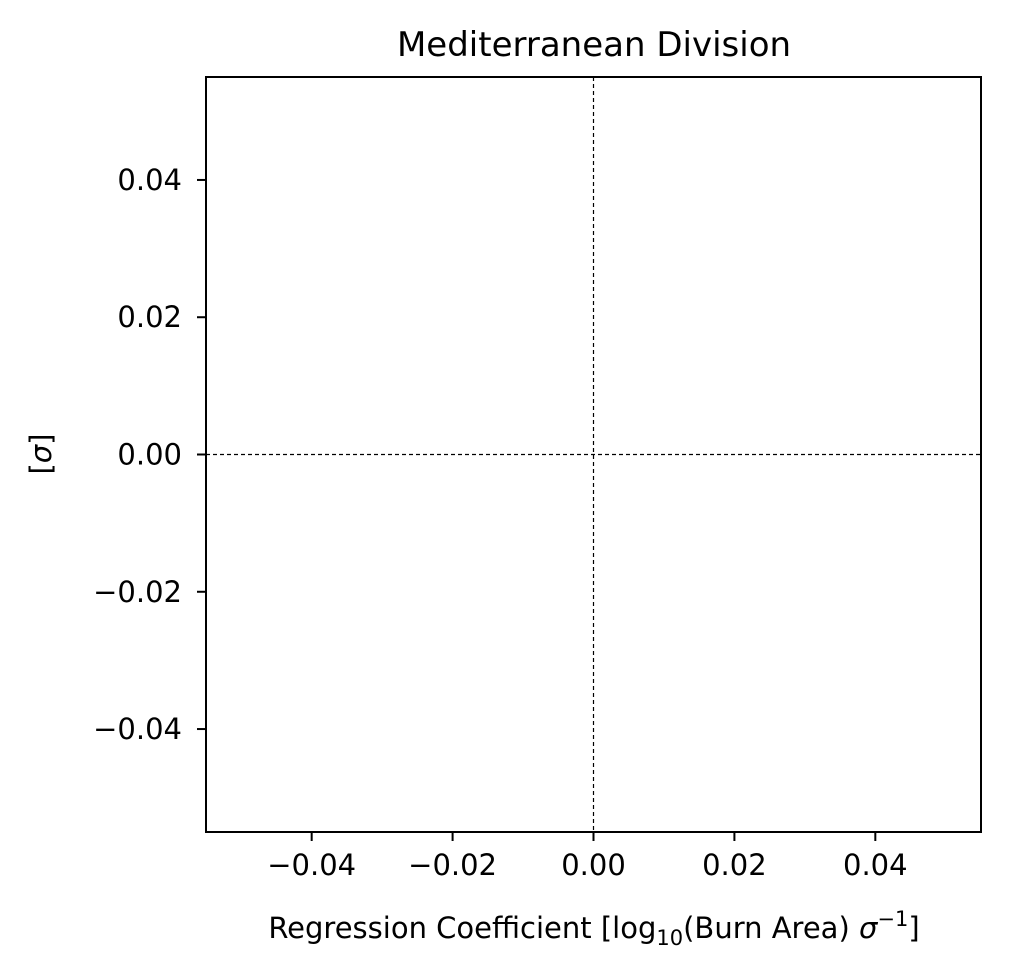  I want to click on y-axis-label: [σ], so click(41, 453).